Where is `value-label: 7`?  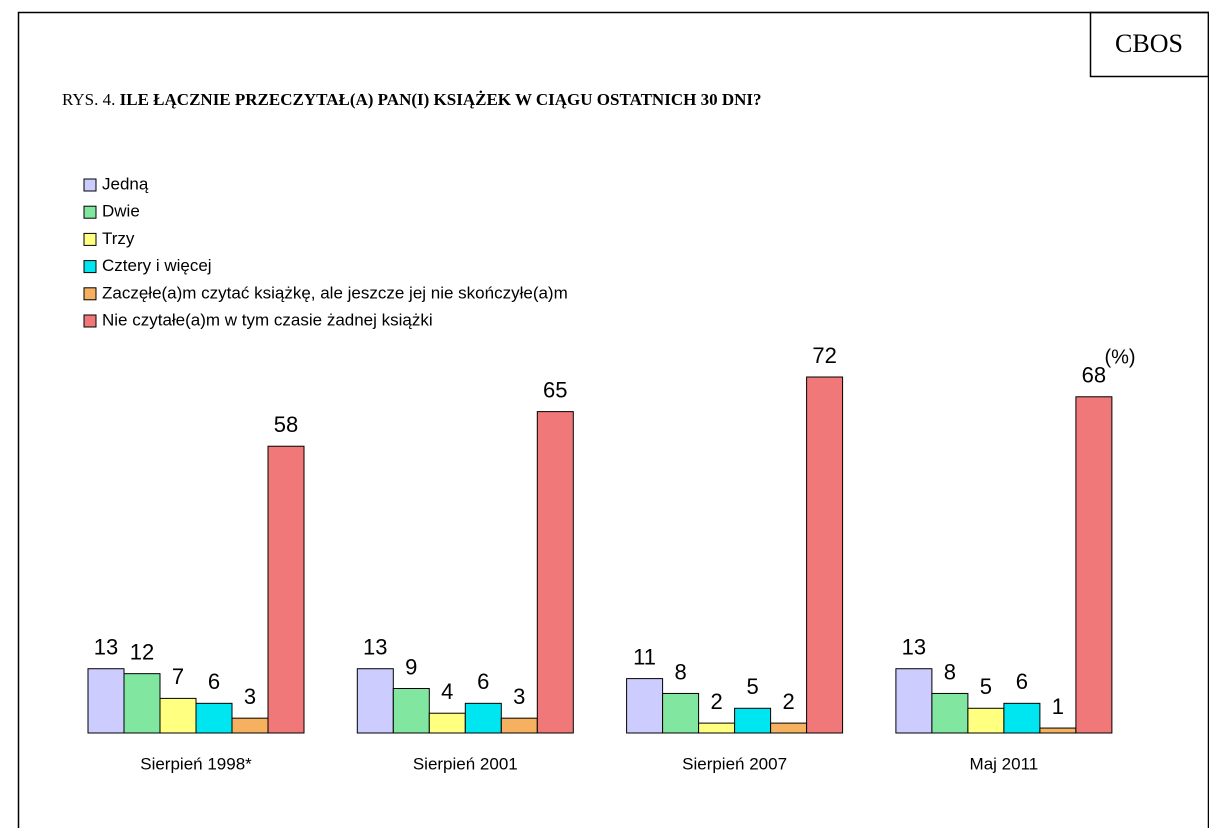
value-label: 7 is located at coordinates (178, 676).